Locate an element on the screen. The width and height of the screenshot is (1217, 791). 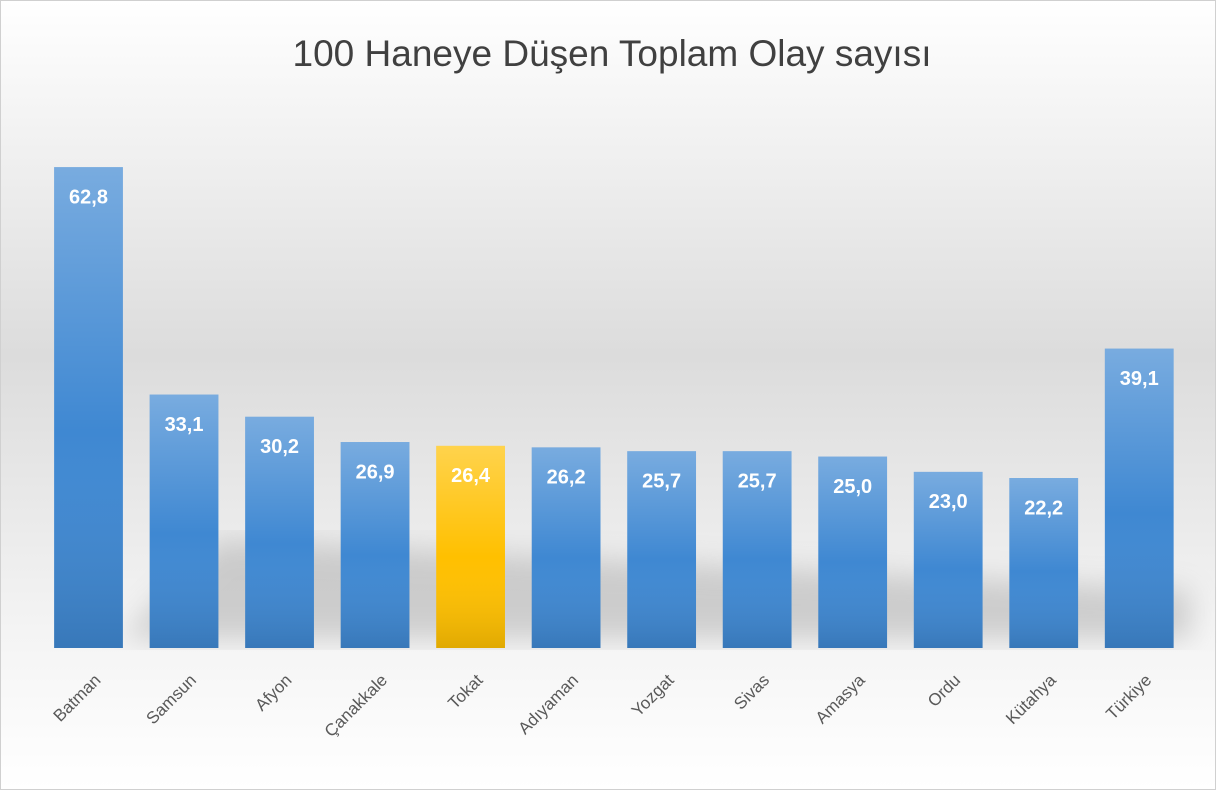
value-label: 23,0 is located at coordinates (948, 502).